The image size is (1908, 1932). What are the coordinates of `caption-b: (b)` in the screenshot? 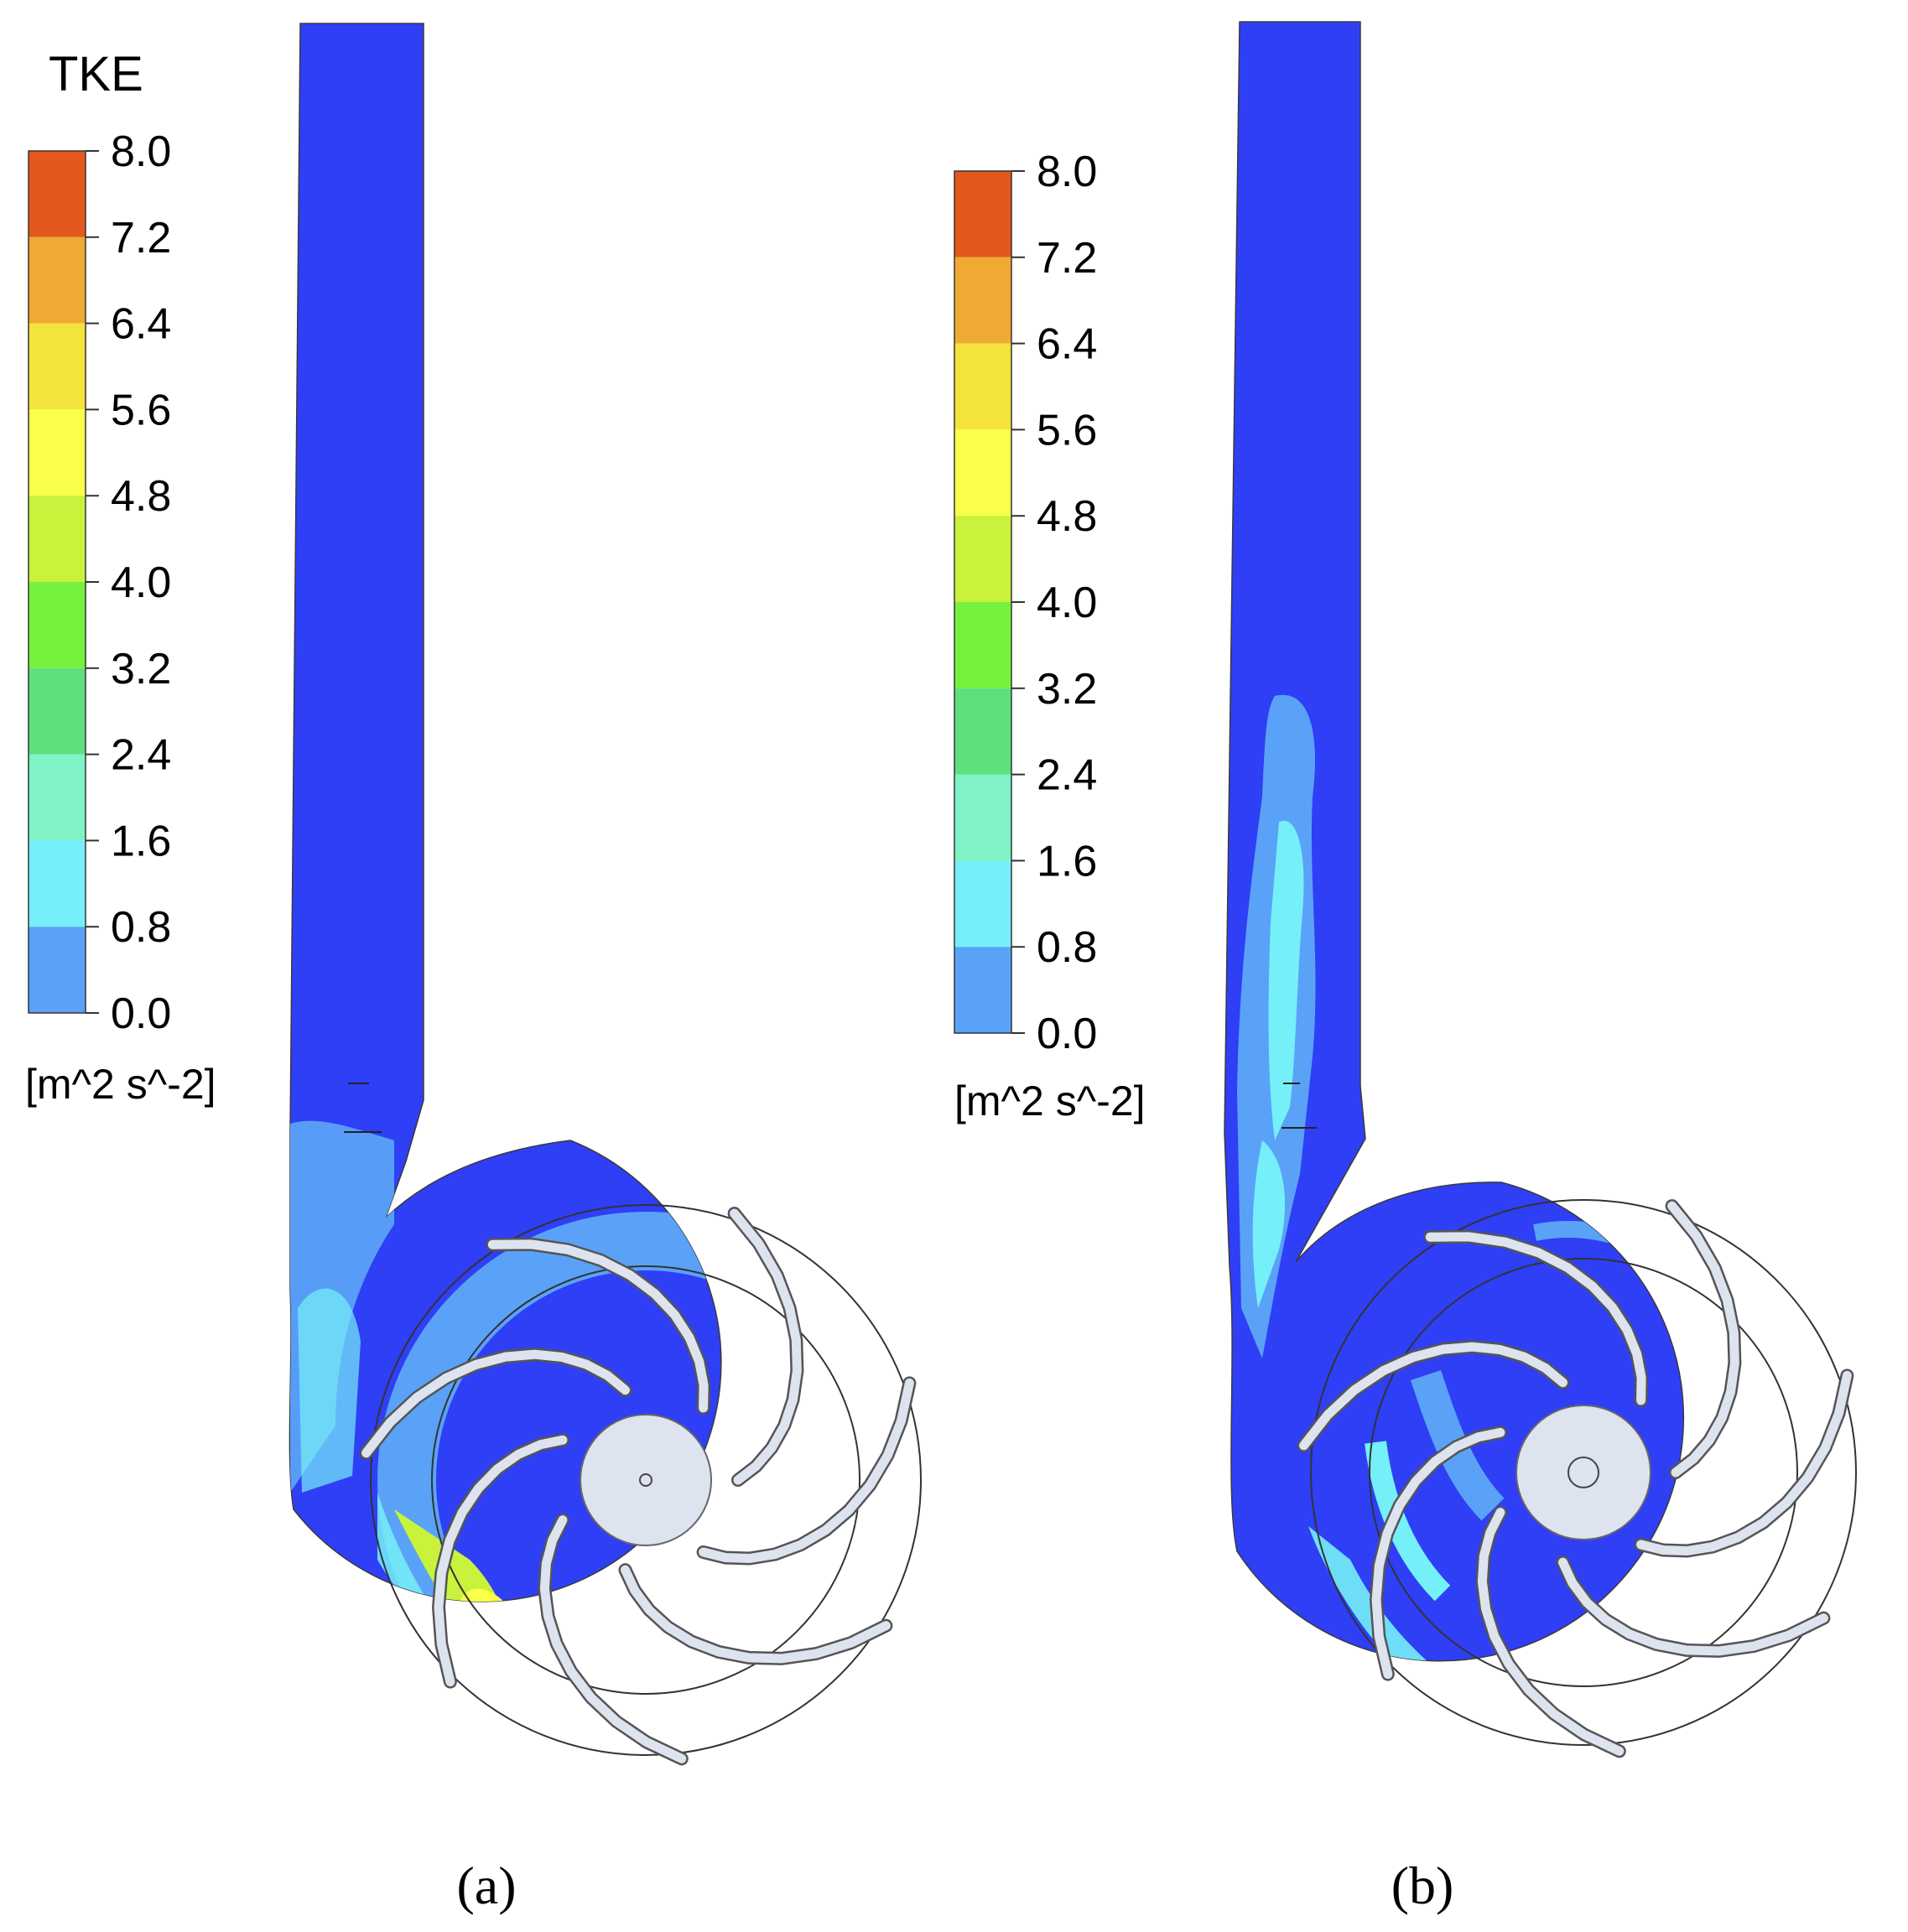 It's located at (1422, 1885).